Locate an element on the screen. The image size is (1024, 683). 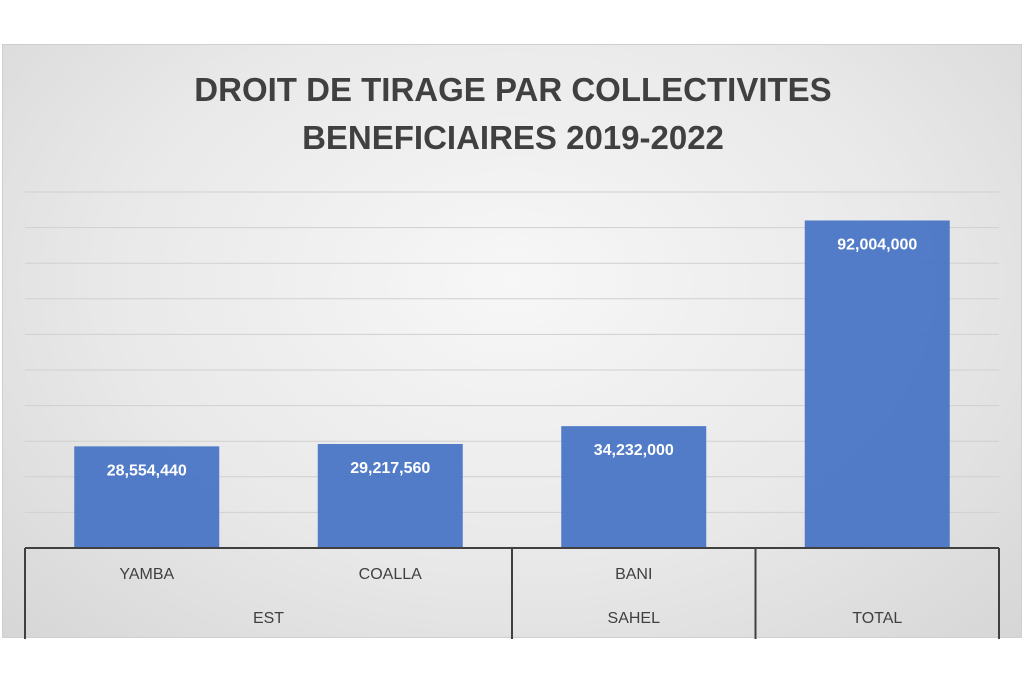
bar-bani is located at coordinates (634, 487).